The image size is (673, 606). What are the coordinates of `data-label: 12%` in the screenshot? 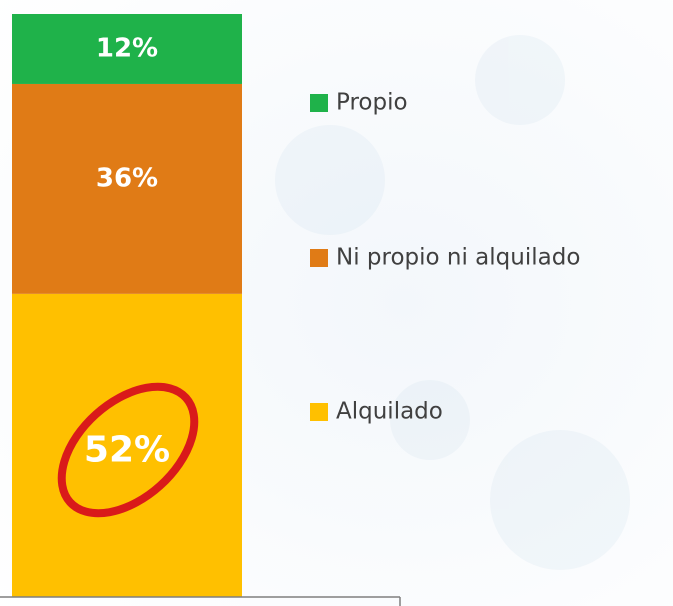 It's located at (127, 48).